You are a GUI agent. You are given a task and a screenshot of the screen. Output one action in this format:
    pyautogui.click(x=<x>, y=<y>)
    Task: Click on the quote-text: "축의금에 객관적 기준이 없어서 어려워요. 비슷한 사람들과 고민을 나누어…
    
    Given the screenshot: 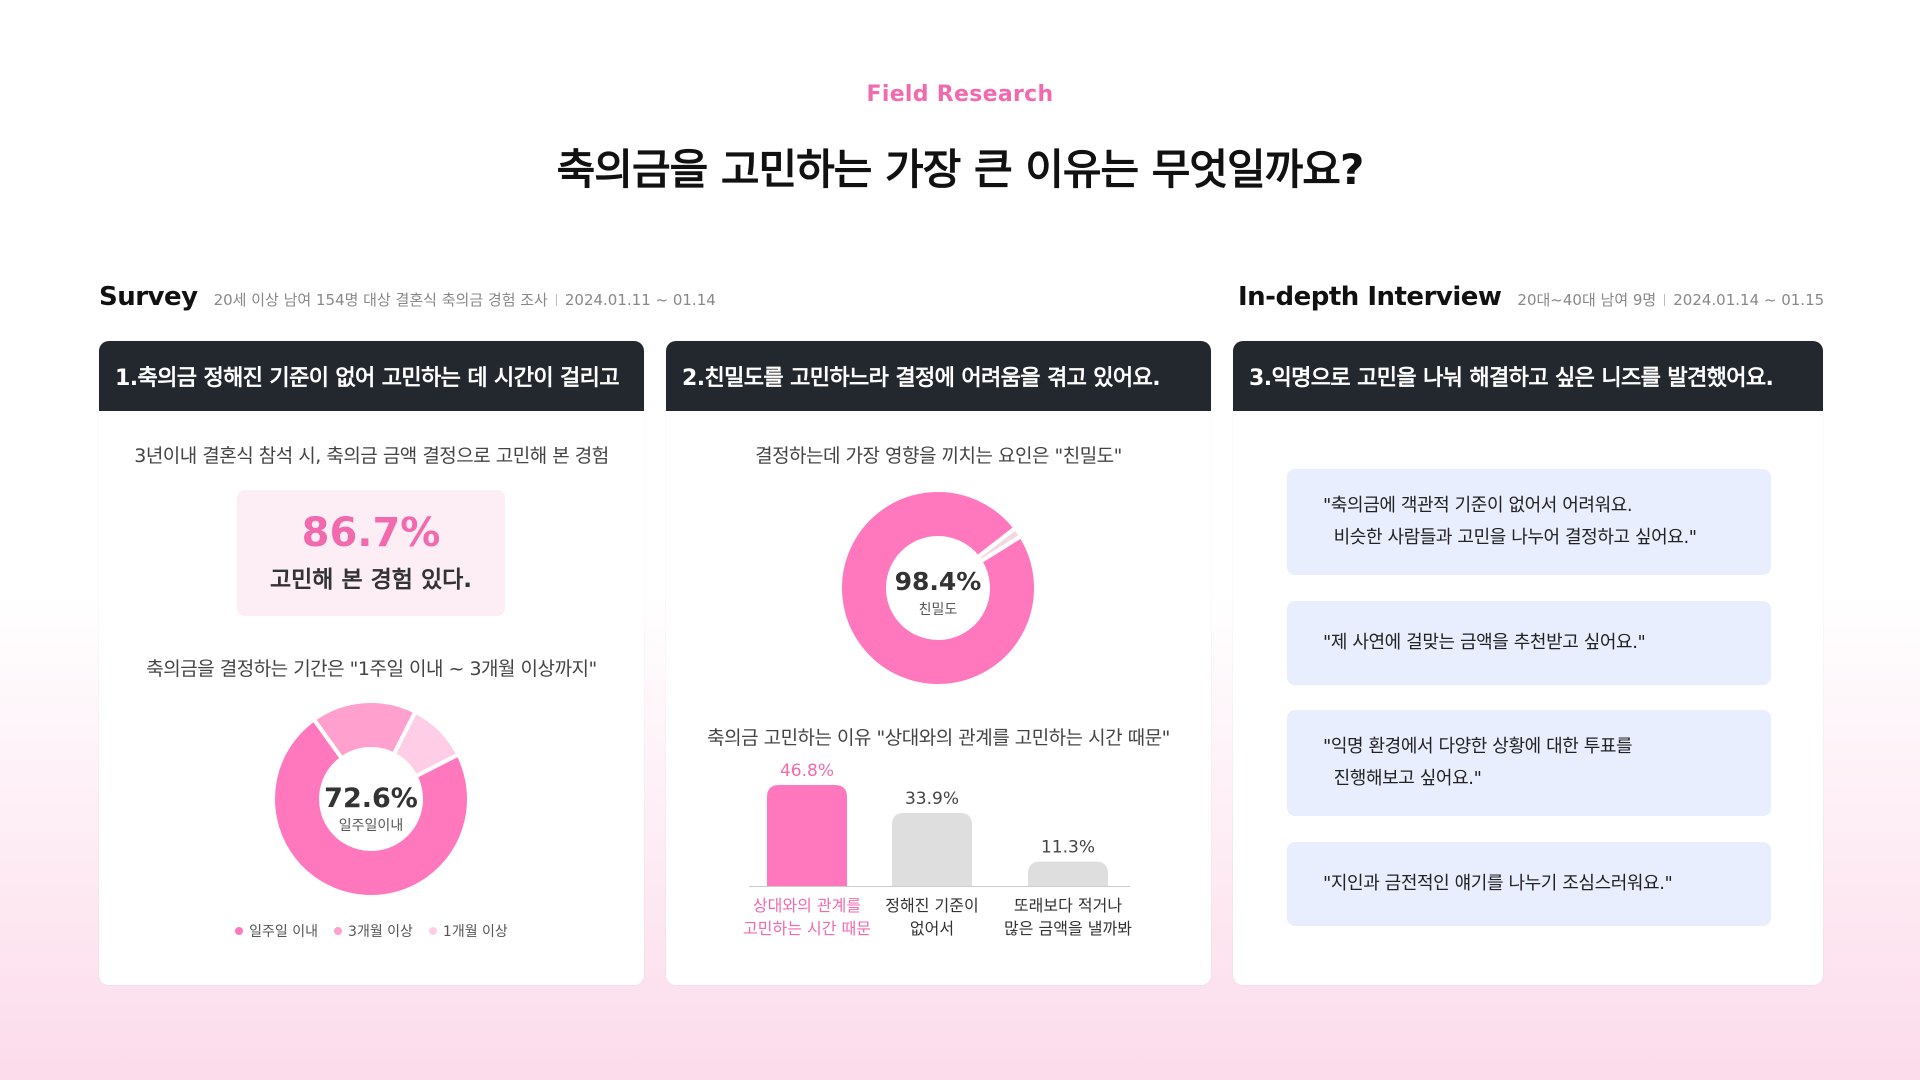 What is the action you would take?
    pyautogui.click(x=1510, y=521)
    